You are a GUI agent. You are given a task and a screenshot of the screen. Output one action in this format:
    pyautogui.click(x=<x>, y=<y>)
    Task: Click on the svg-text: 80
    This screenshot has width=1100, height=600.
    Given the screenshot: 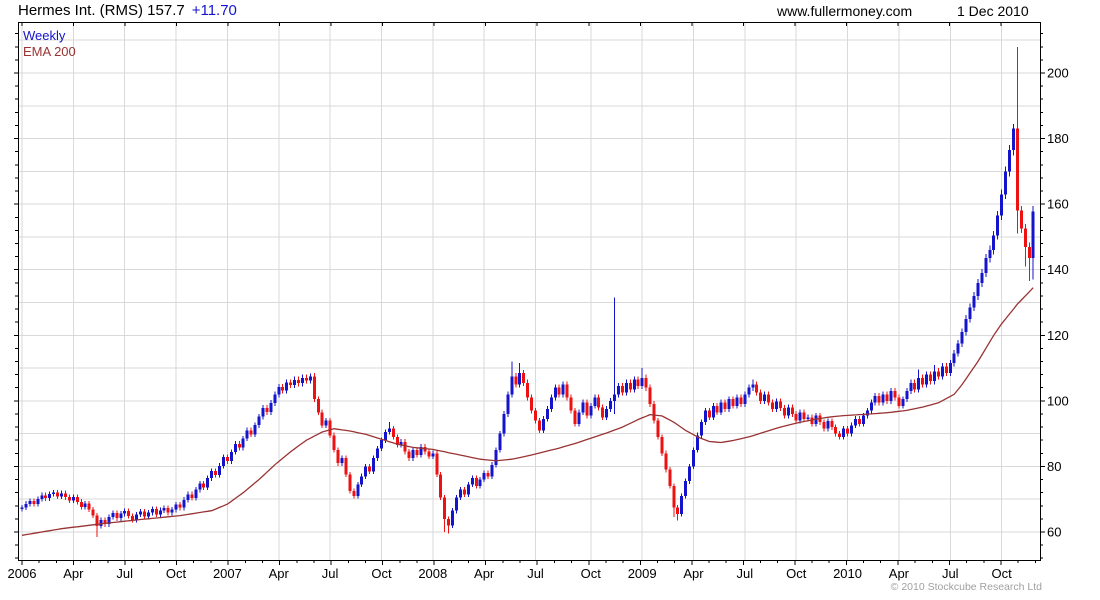 What is the action you would take?
    pyautogui.click(x=1054, y=466)
    